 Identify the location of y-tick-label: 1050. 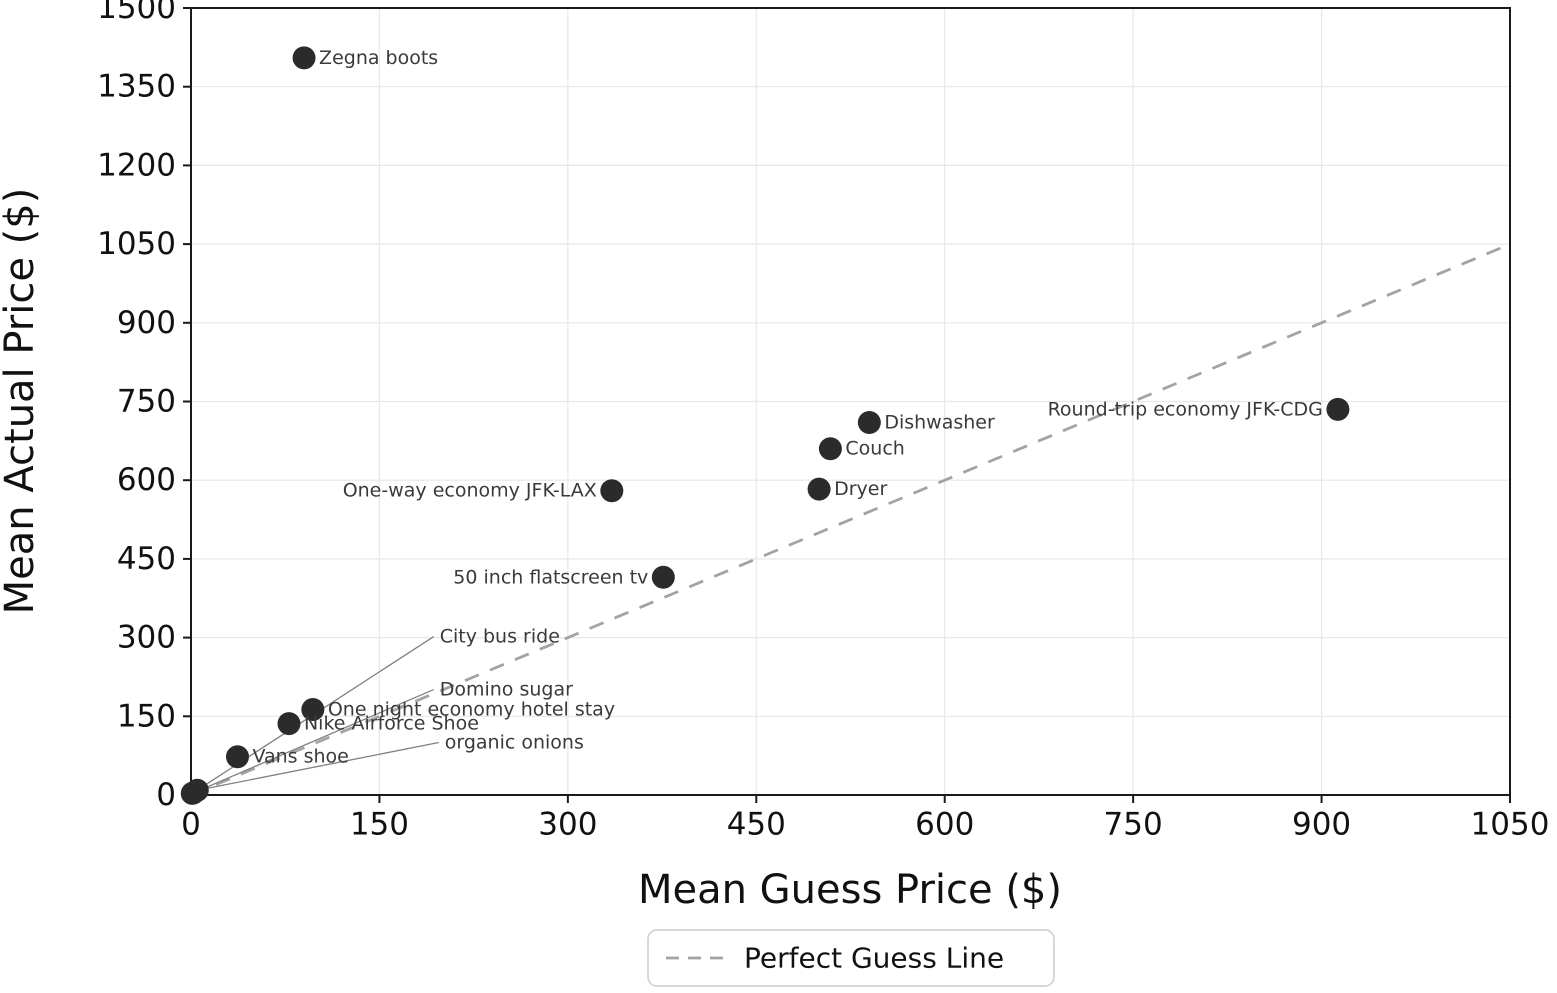
(136, 244).